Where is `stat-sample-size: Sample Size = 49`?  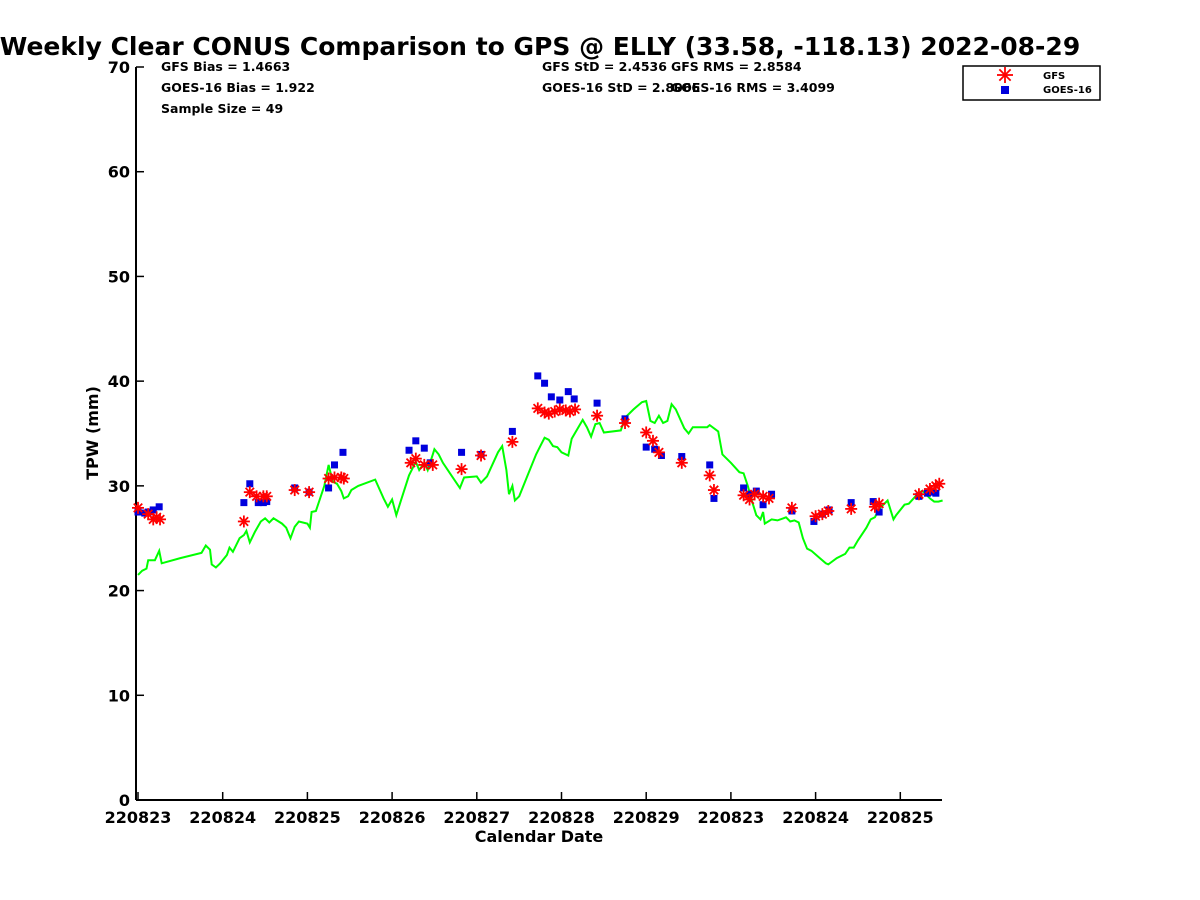 stat-sample-size: Sample Size = 49 is located at coordinates (222, 108).